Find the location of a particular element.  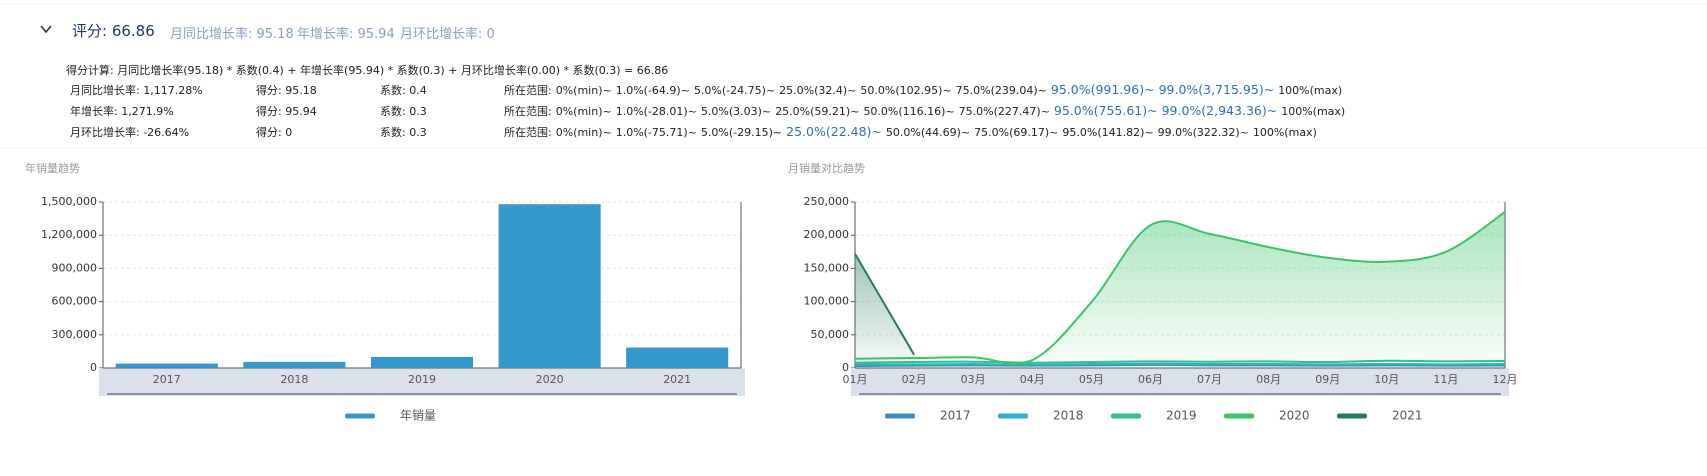

legend-label: 2020 is located at coordinates (1294, 416).